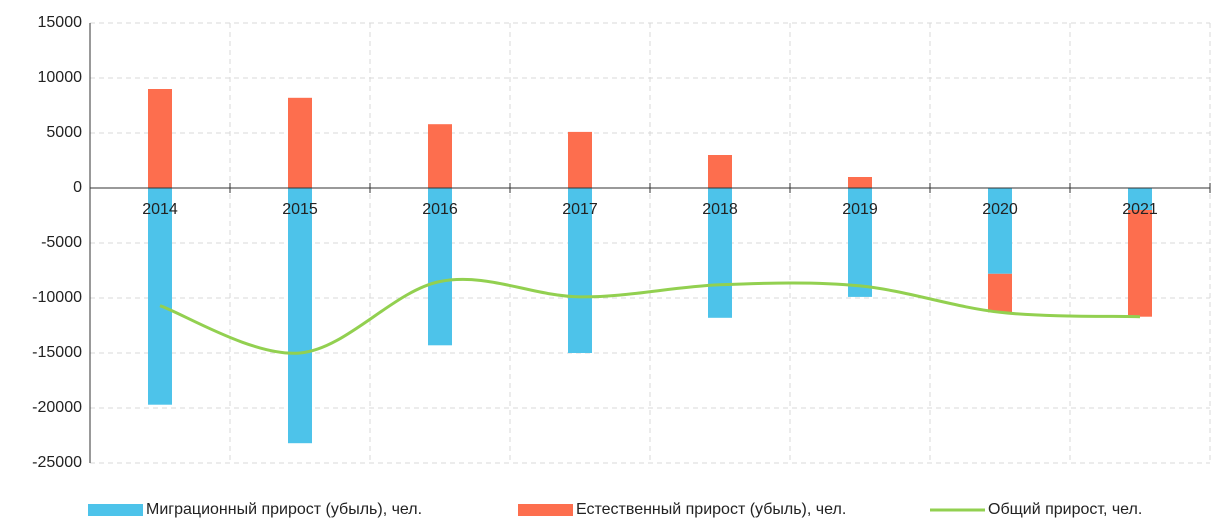 Image resolution: width=1223 pixels, height=520 pixels. What do you see at coordinates (57, 462) in the screenshot?
I see `y-tick-label: -25000` at bounding box center [57, 462].